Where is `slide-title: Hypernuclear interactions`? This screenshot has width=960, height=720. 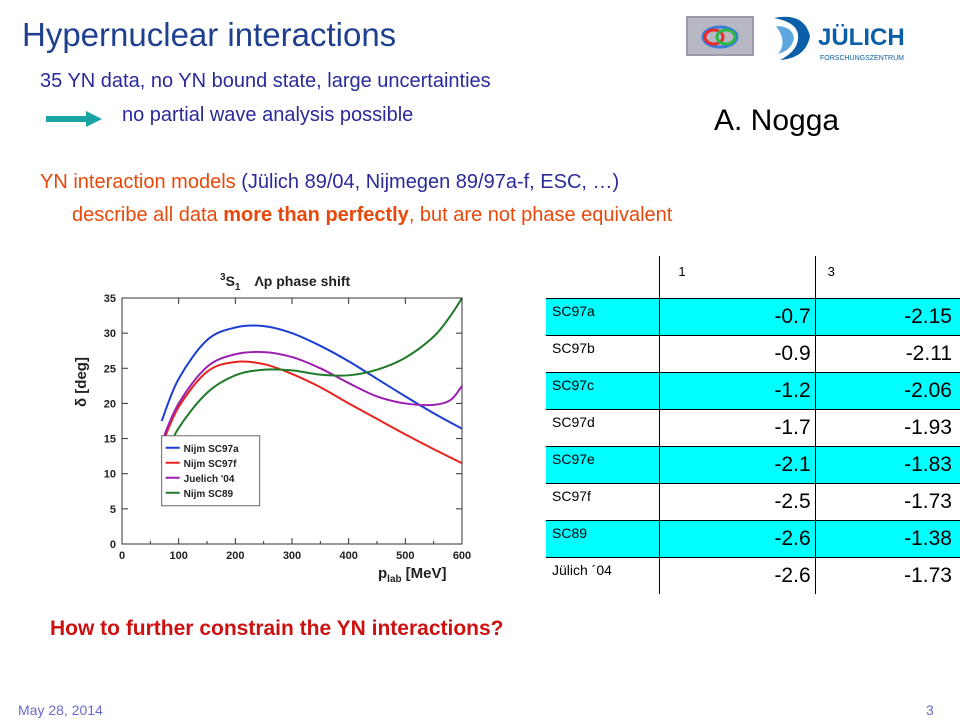
slide-title: Hypernuclear interactions is located at coordinates (209, 34).